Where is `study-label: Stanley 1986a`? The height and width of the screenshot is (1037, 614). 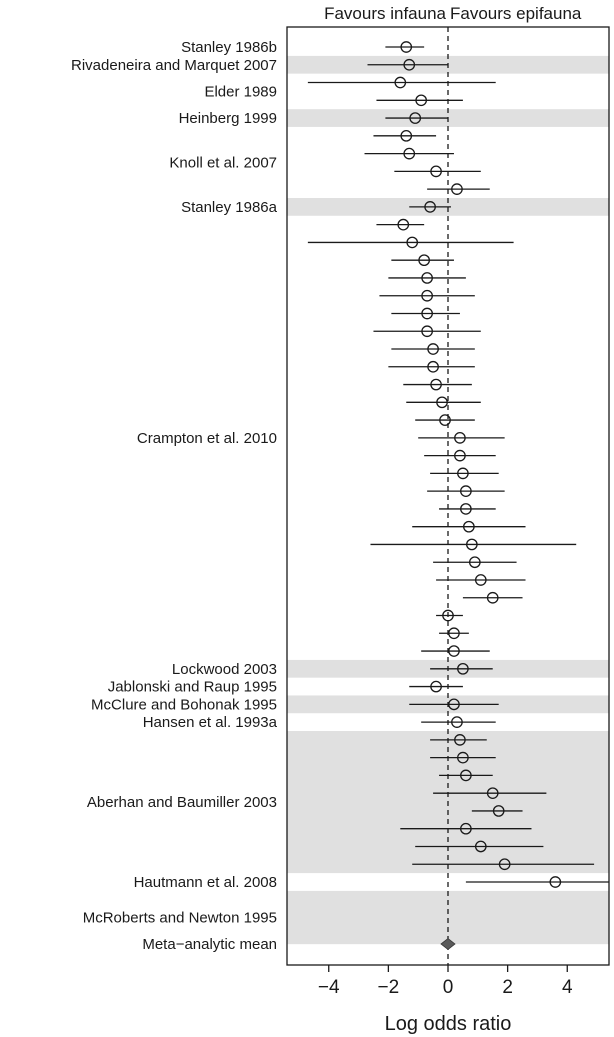
study-label: Stanley 1986a is located at coordinates (229, 207).